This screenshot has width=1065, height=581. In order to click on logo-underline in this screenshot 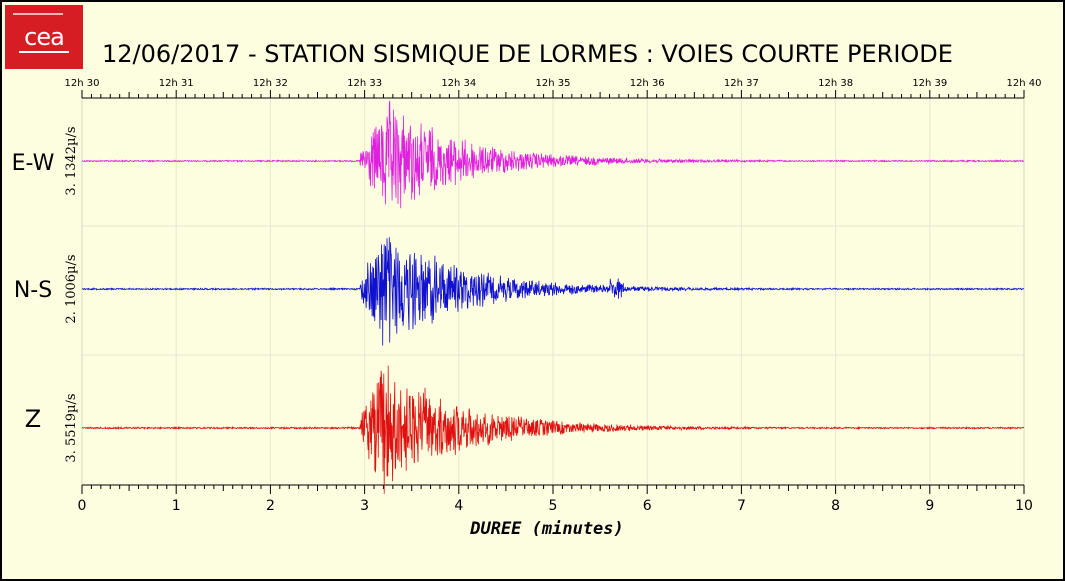, I will do `click(44, 52)`.